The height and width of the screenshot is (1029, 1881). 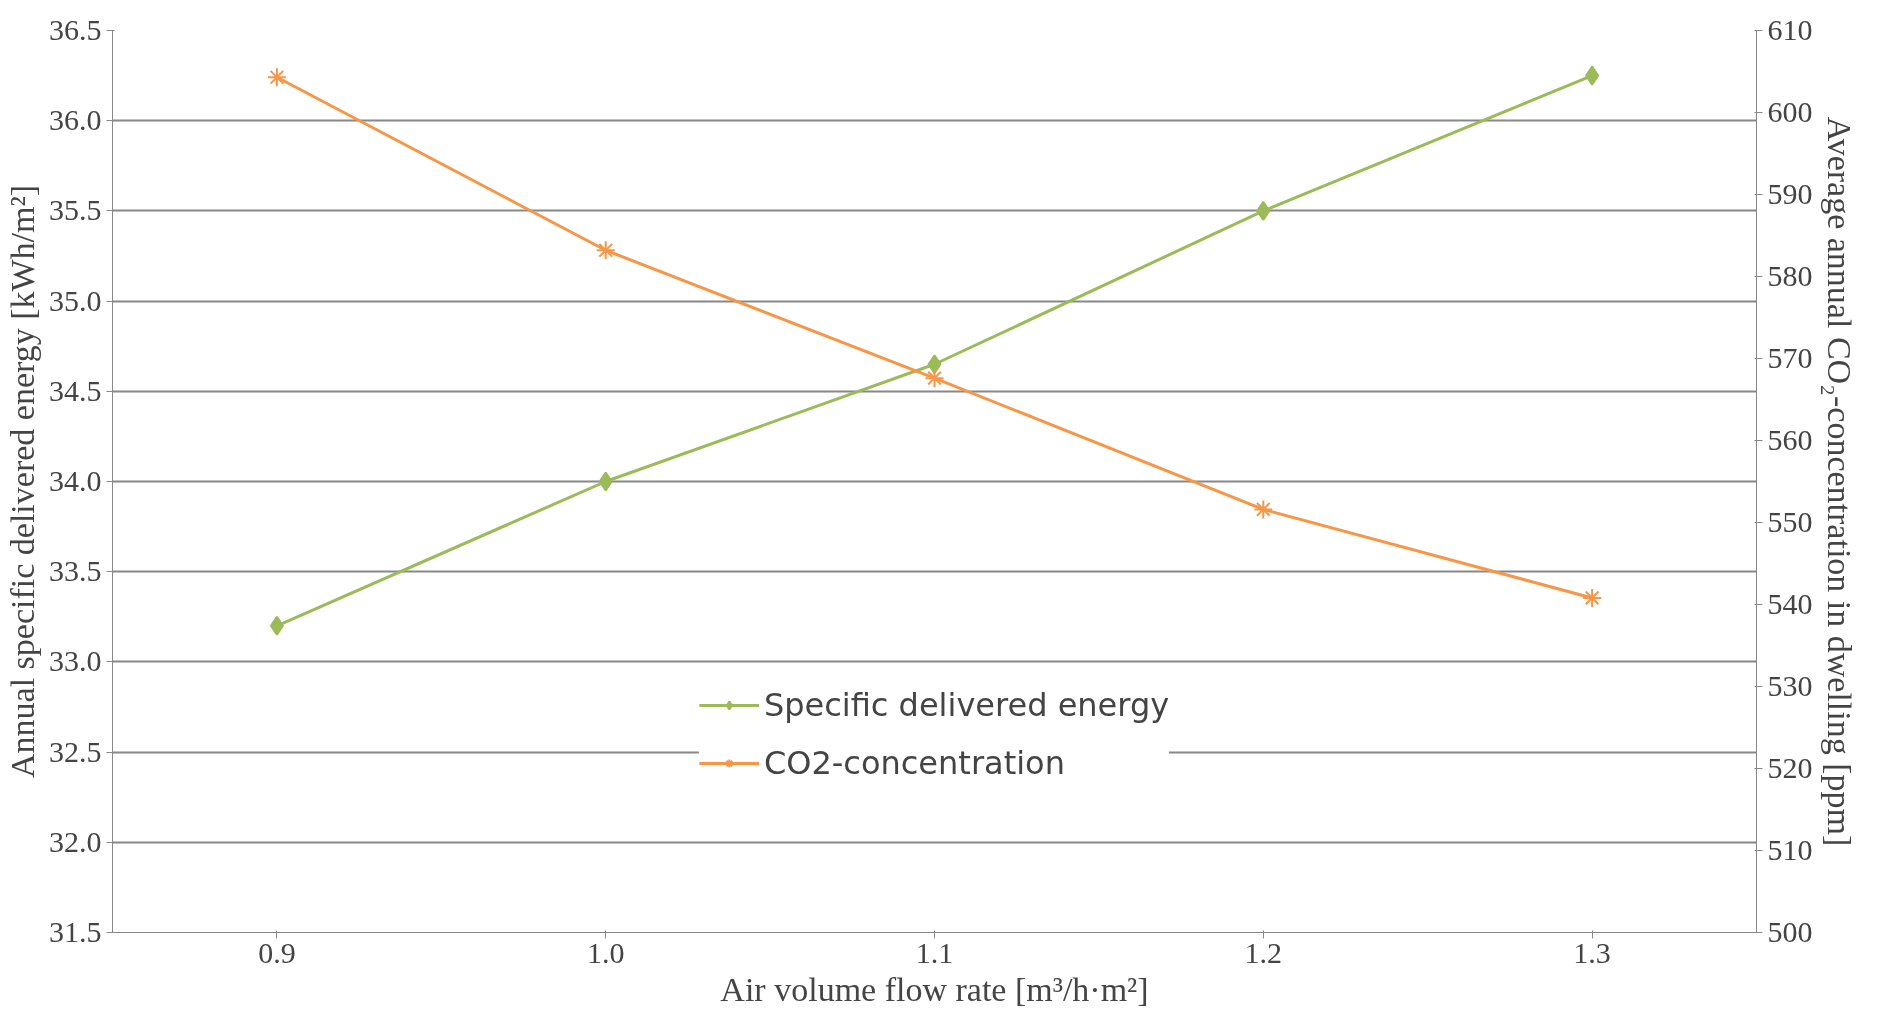 What do you see at coordinates (1592, 952) in the screenshot?
I see `x-tick-label: 1.3` at bounding box center [1592, 952].